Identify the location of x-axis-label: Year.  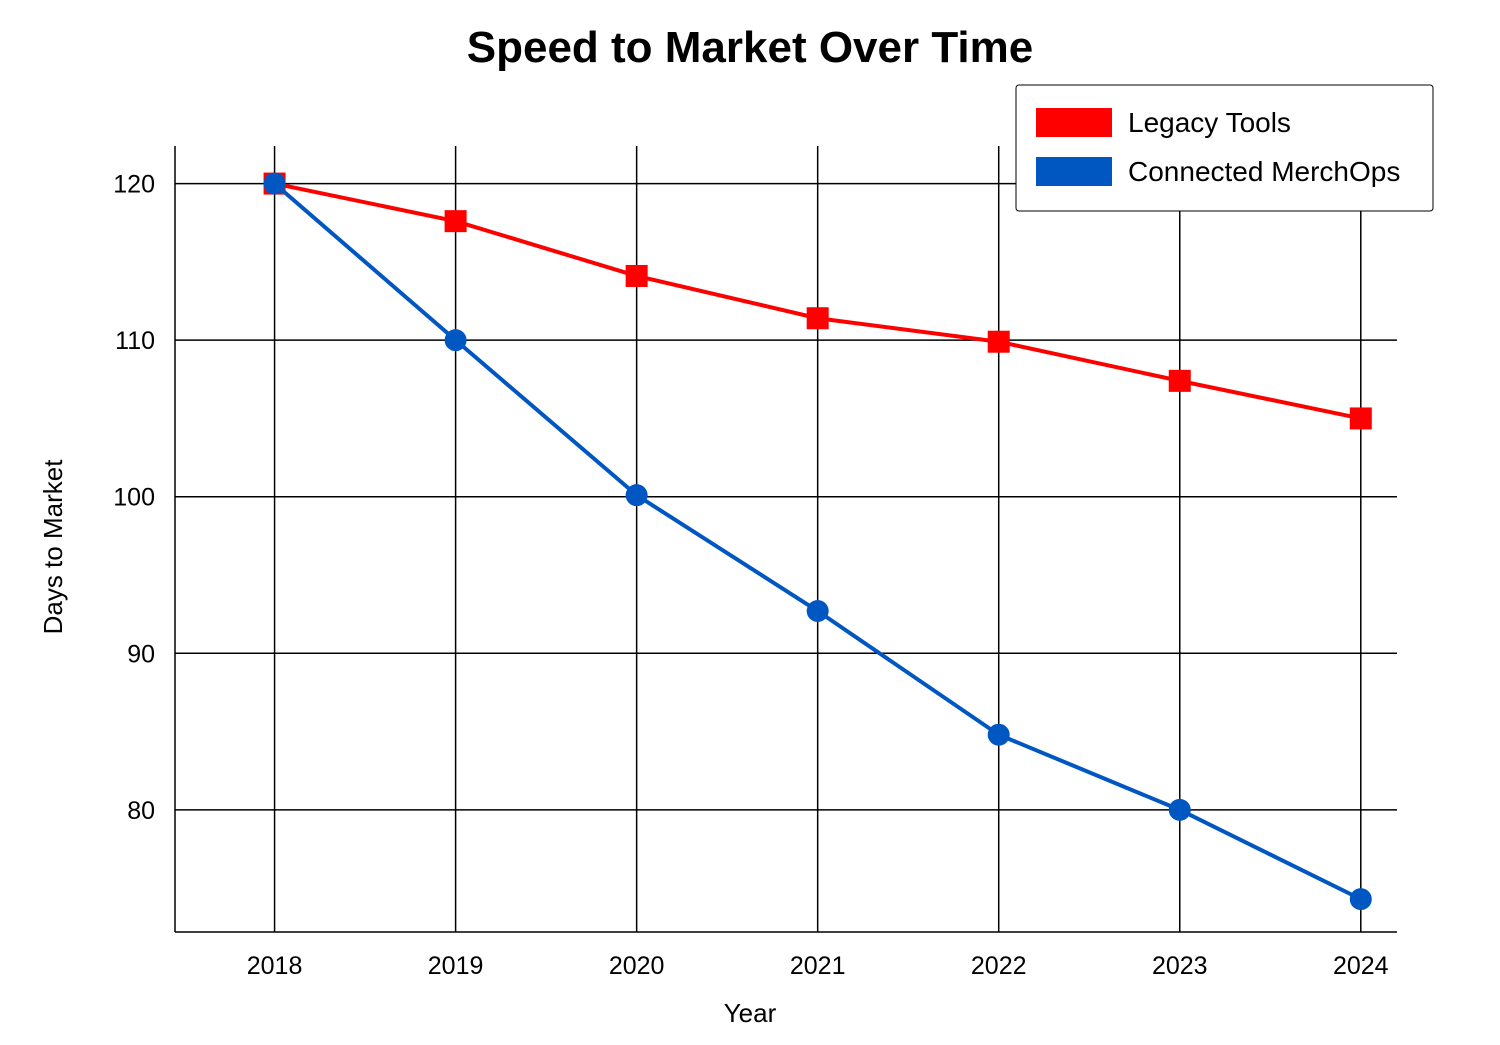
(750, 1013).